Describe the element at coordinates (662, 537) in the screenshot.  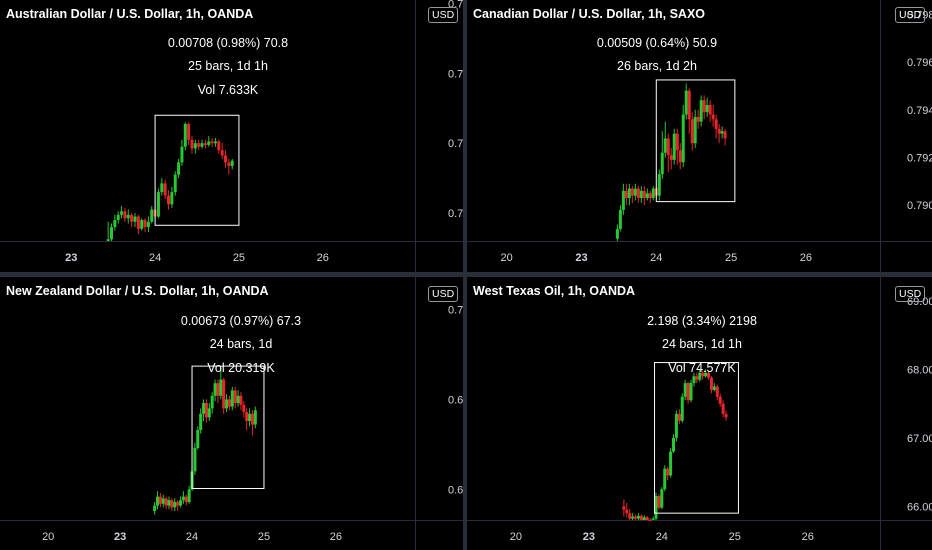
I see `x-tick-label: 24` at that location.